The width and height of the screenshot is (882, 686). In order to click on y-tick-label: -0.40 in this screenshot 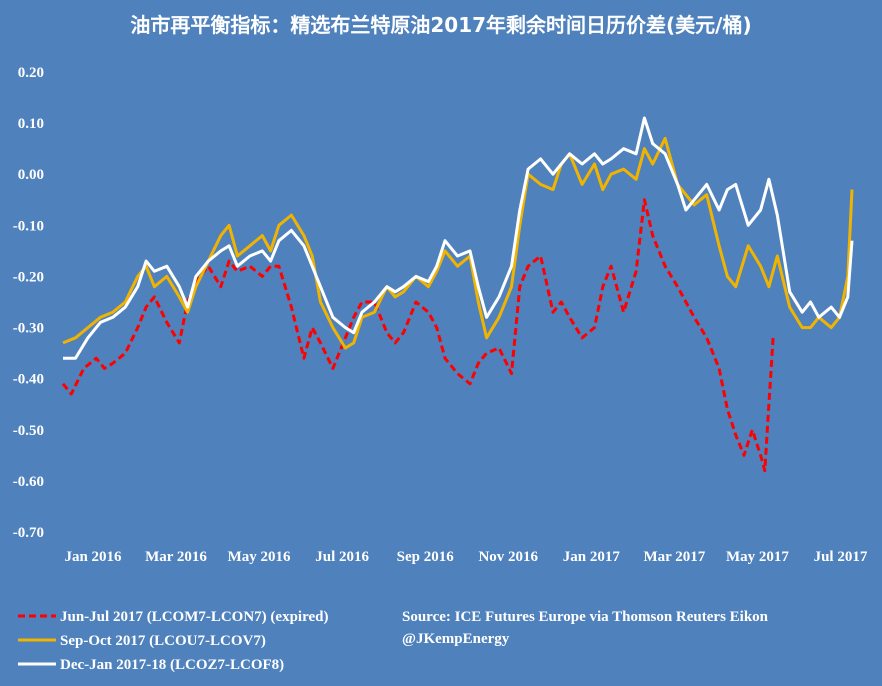, I will do `click(28, 380)`.